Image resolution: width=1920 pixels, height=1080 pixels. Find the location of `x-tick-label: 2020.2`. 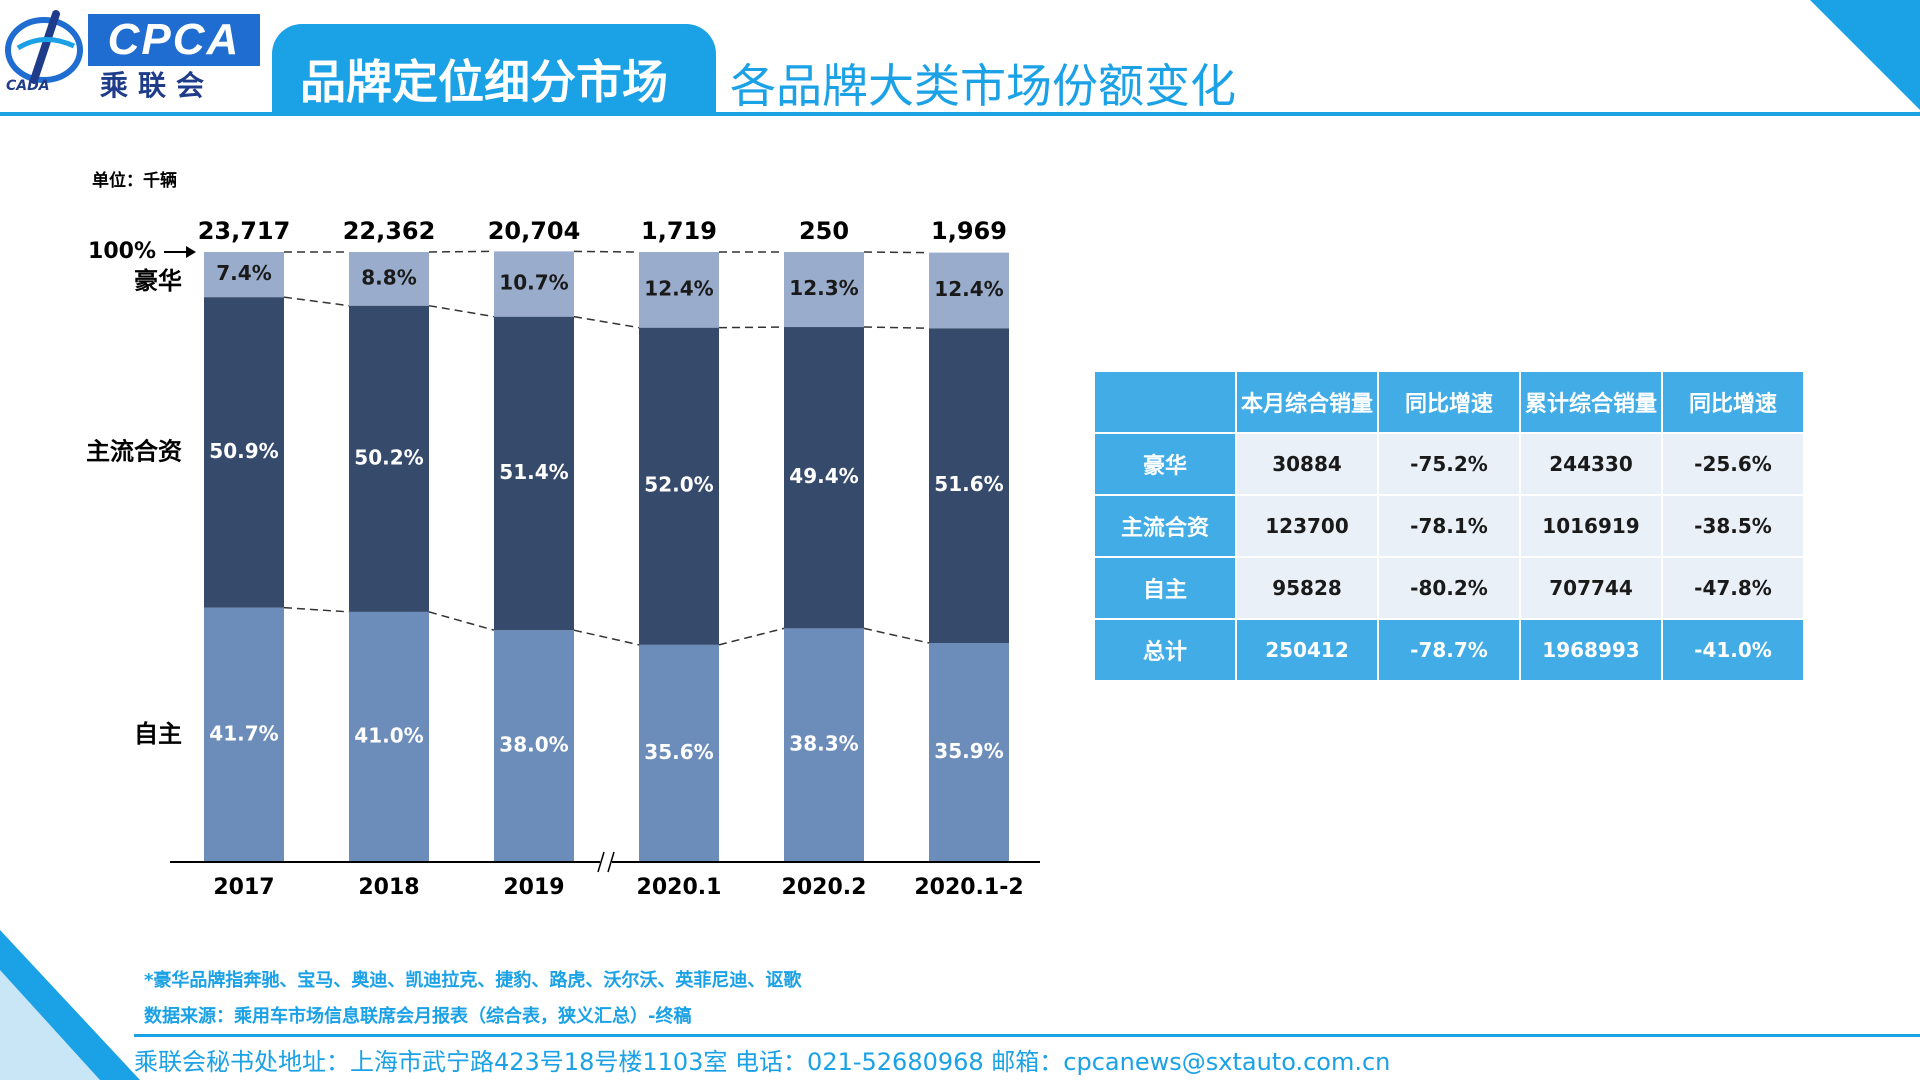

x-tick-label: 2020.2 is located at coordinates (824, 887).